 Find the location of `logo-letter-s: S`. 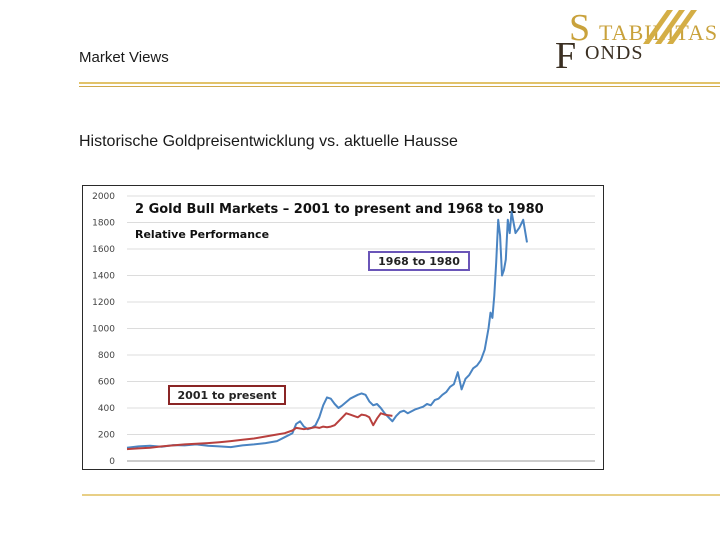

logo-letter-s: S is located at coordinates (580, 28).